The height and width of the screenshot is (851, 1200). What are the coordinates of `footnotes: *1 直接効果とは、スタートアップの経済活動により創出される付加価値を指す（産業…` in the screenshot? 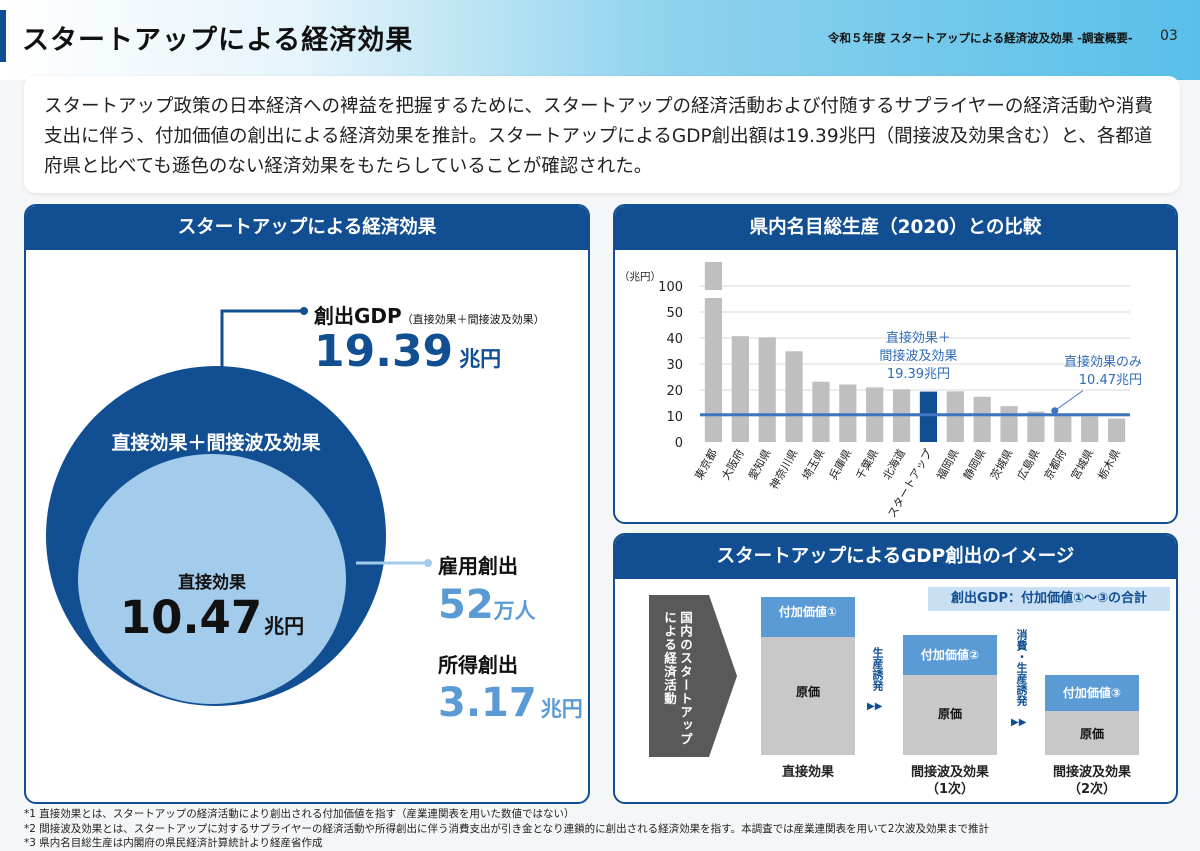 It's located at (506, 829).